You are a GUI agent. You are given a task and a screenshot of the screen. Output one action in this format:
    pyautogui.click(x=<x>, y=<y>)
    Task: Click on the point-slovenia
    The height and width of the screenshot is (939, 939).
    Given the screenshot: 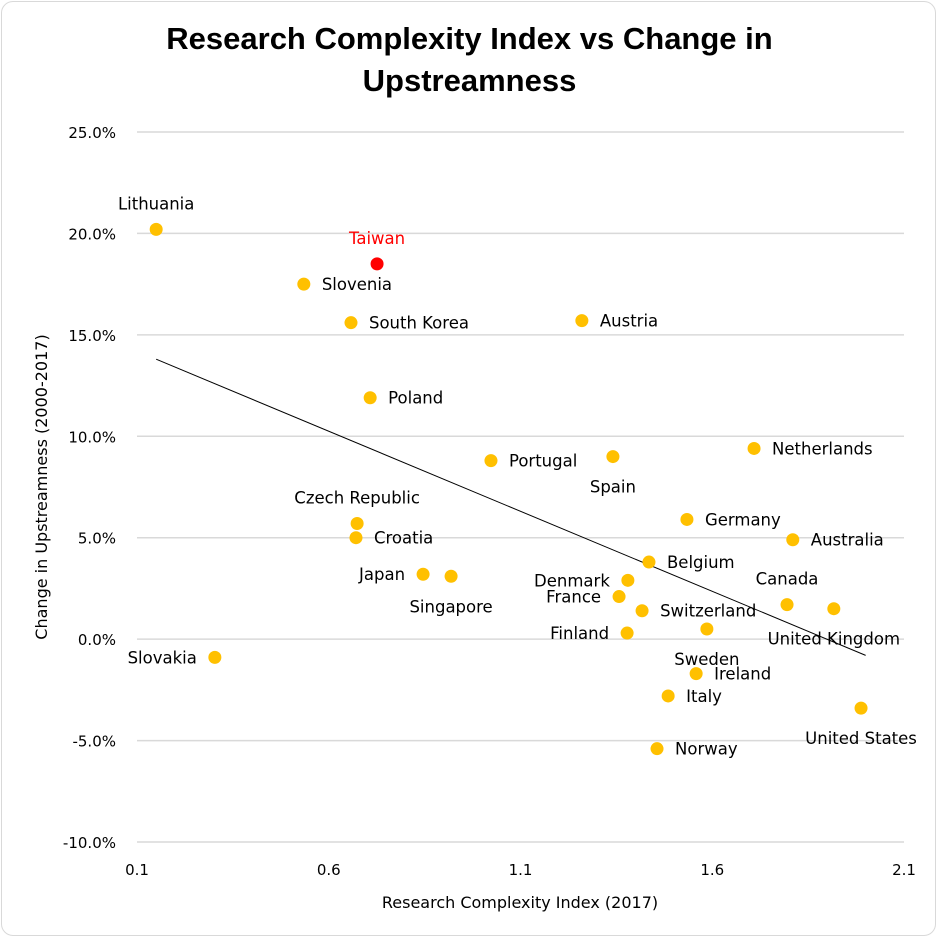 What is the action you would take?
    pyautogui.click(x=304, y=284)
    